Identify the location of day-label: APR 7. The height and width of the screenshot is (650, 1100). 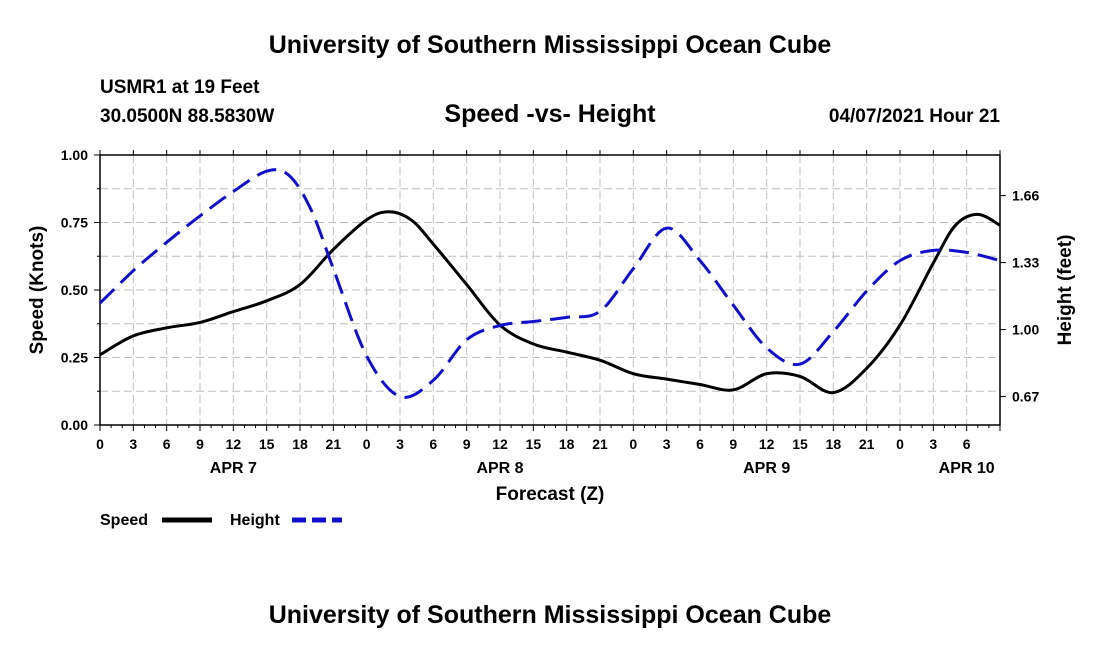
(233, 468).